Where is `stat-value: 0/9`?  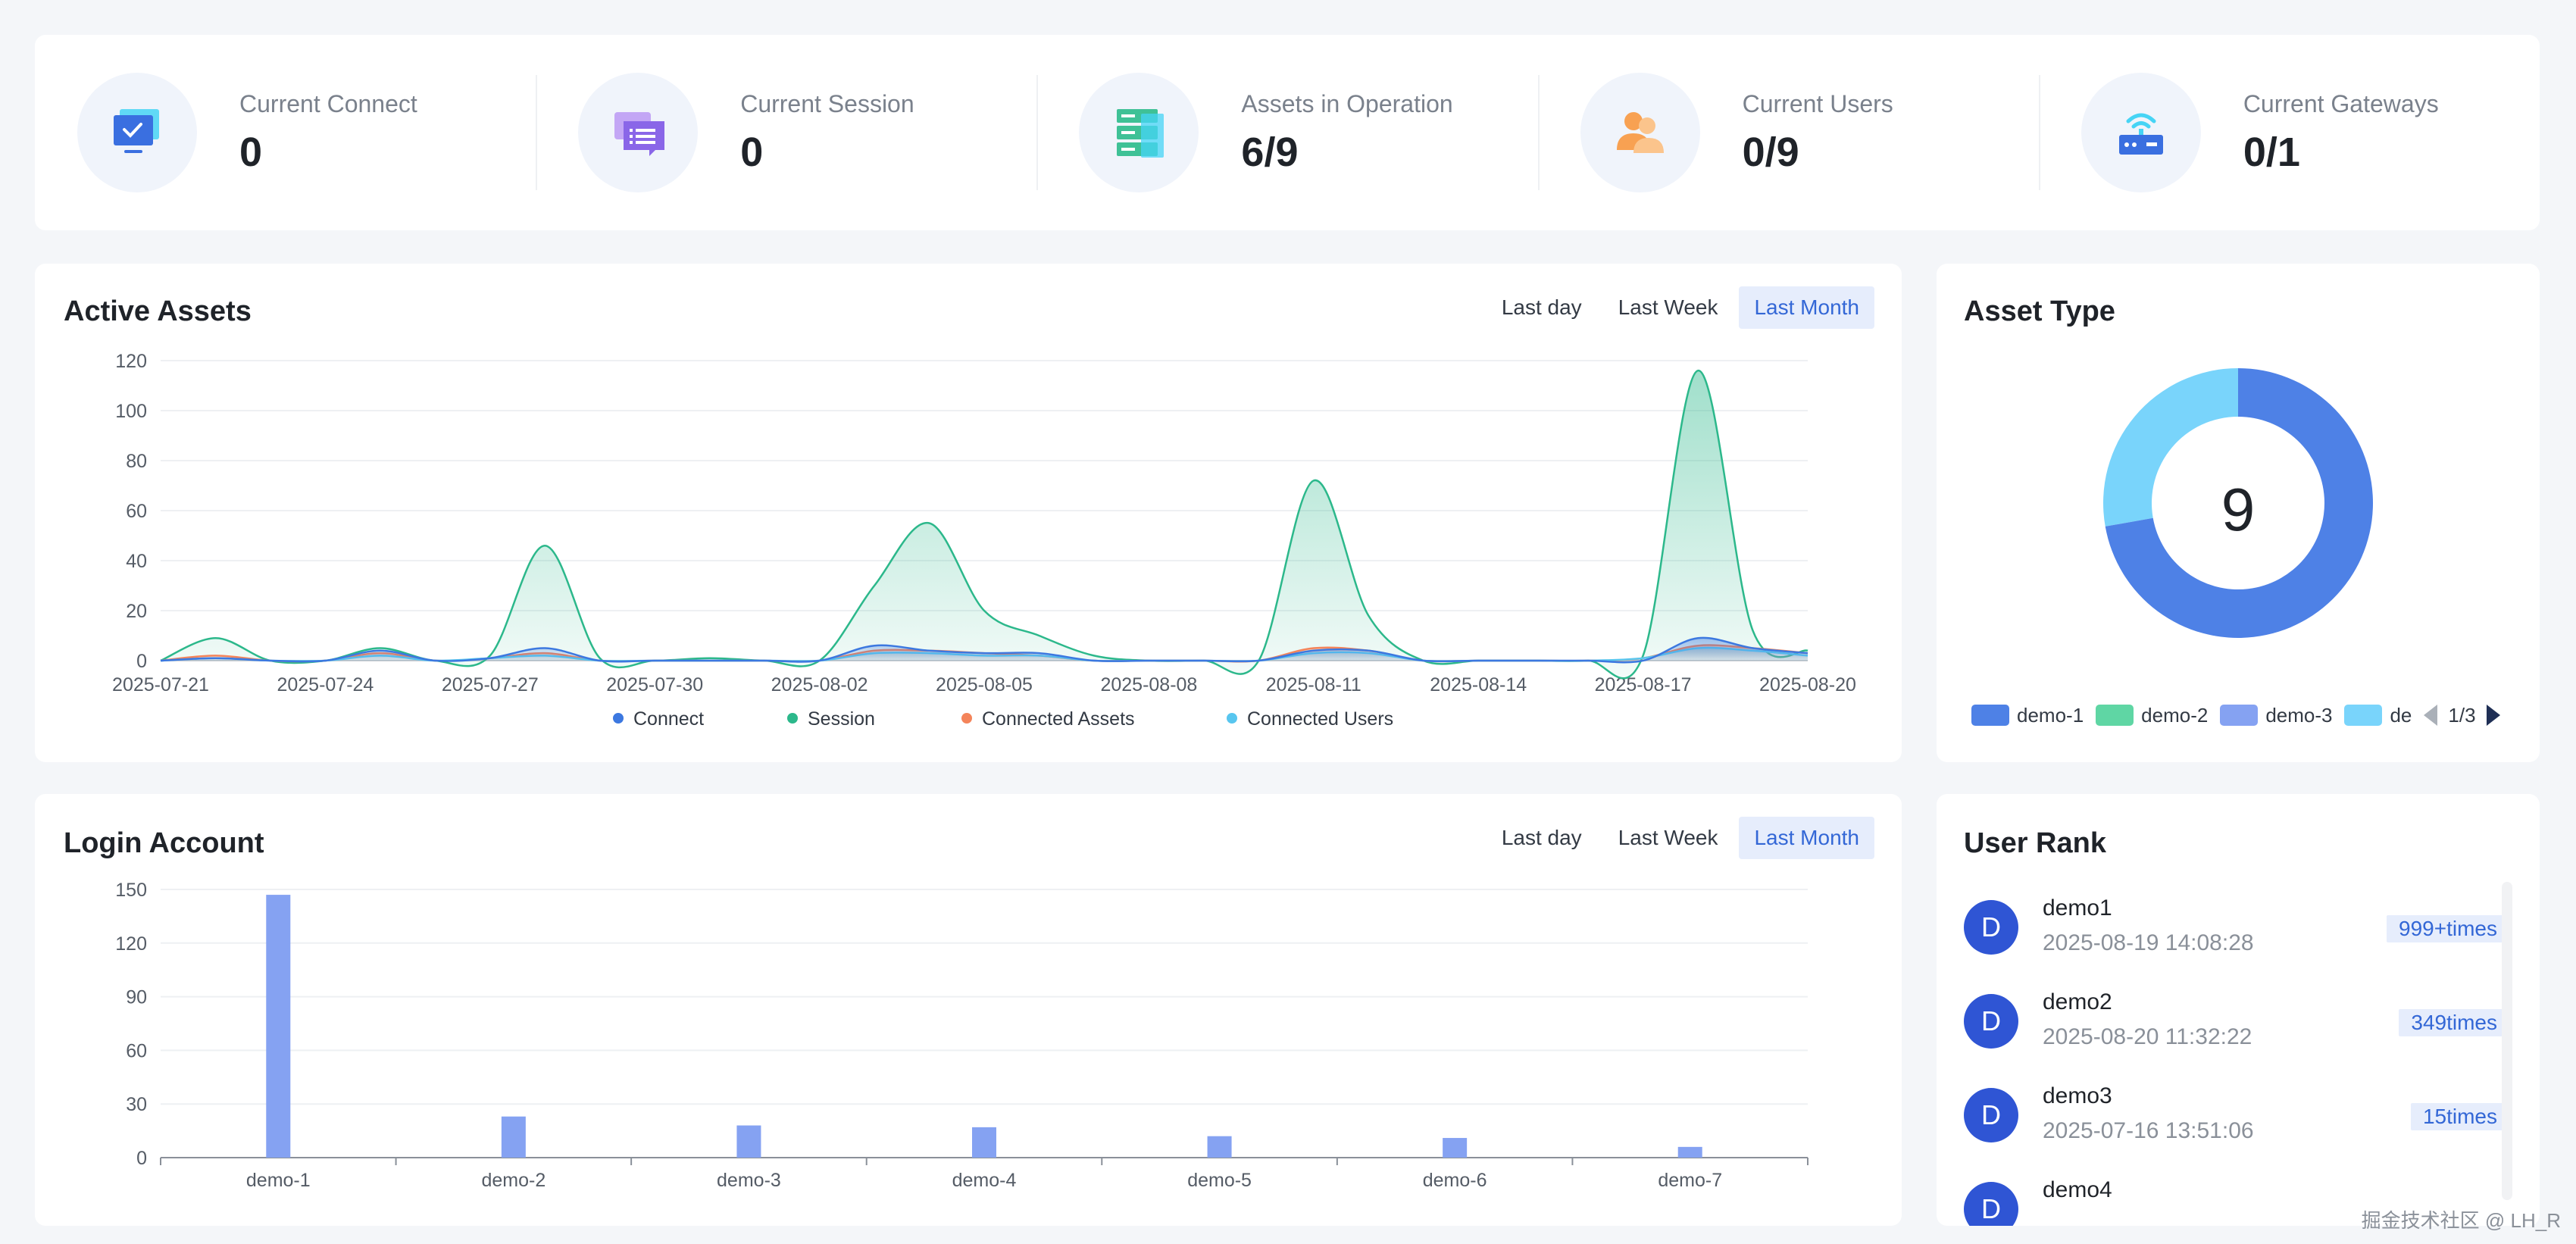 stat-value: 0/9 is located at coordinates (1770, 152).